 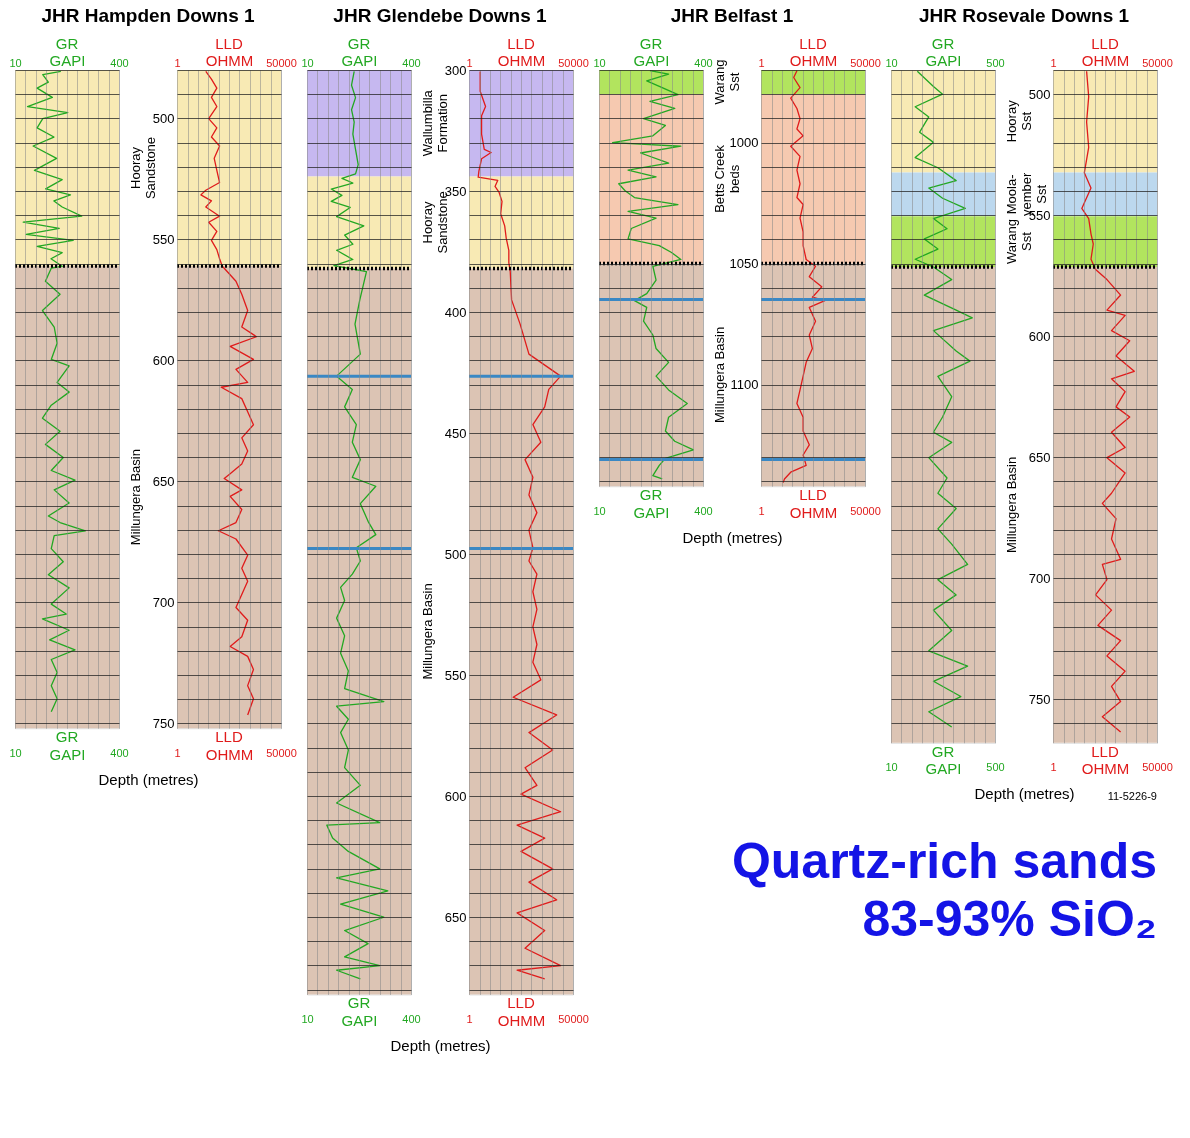 What do you see at coordinates (440, 15) in the screenshot?
I see `chart-title: JHR Glendebe Downs 1` at bounding box center [440, 15].